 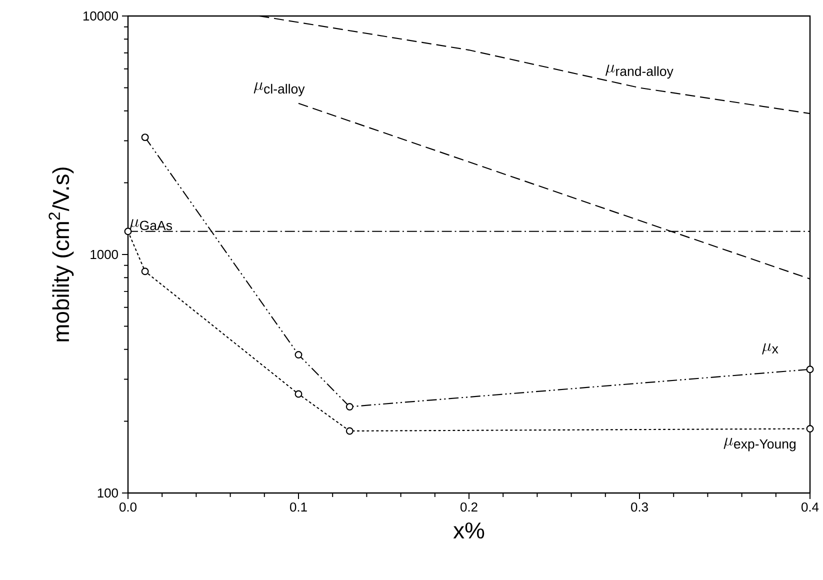 I want to click on x-tick-label: 0.2, so click(x=469, y=507).